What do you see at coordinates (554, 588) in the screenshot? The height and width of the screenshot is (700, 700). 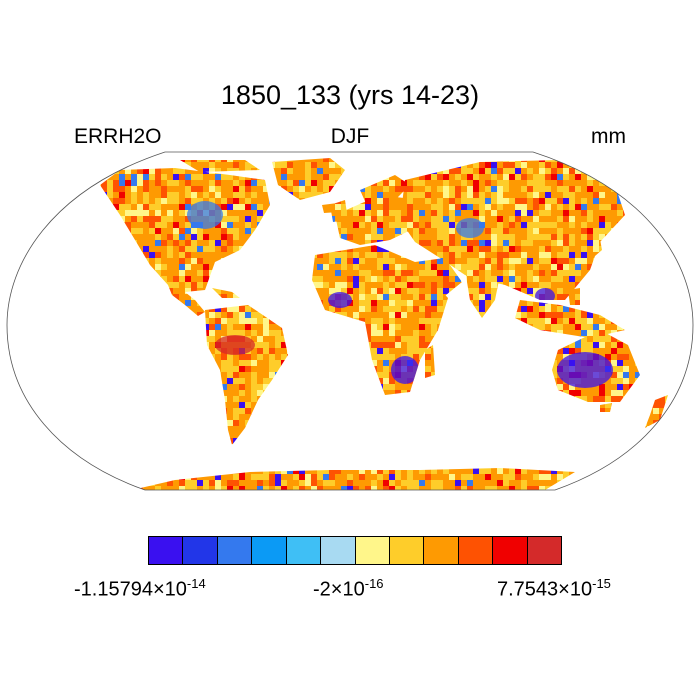 I see `colorbar-max-label: 7.7543×10⁻¹⁵` at bounding box center [554, 588].